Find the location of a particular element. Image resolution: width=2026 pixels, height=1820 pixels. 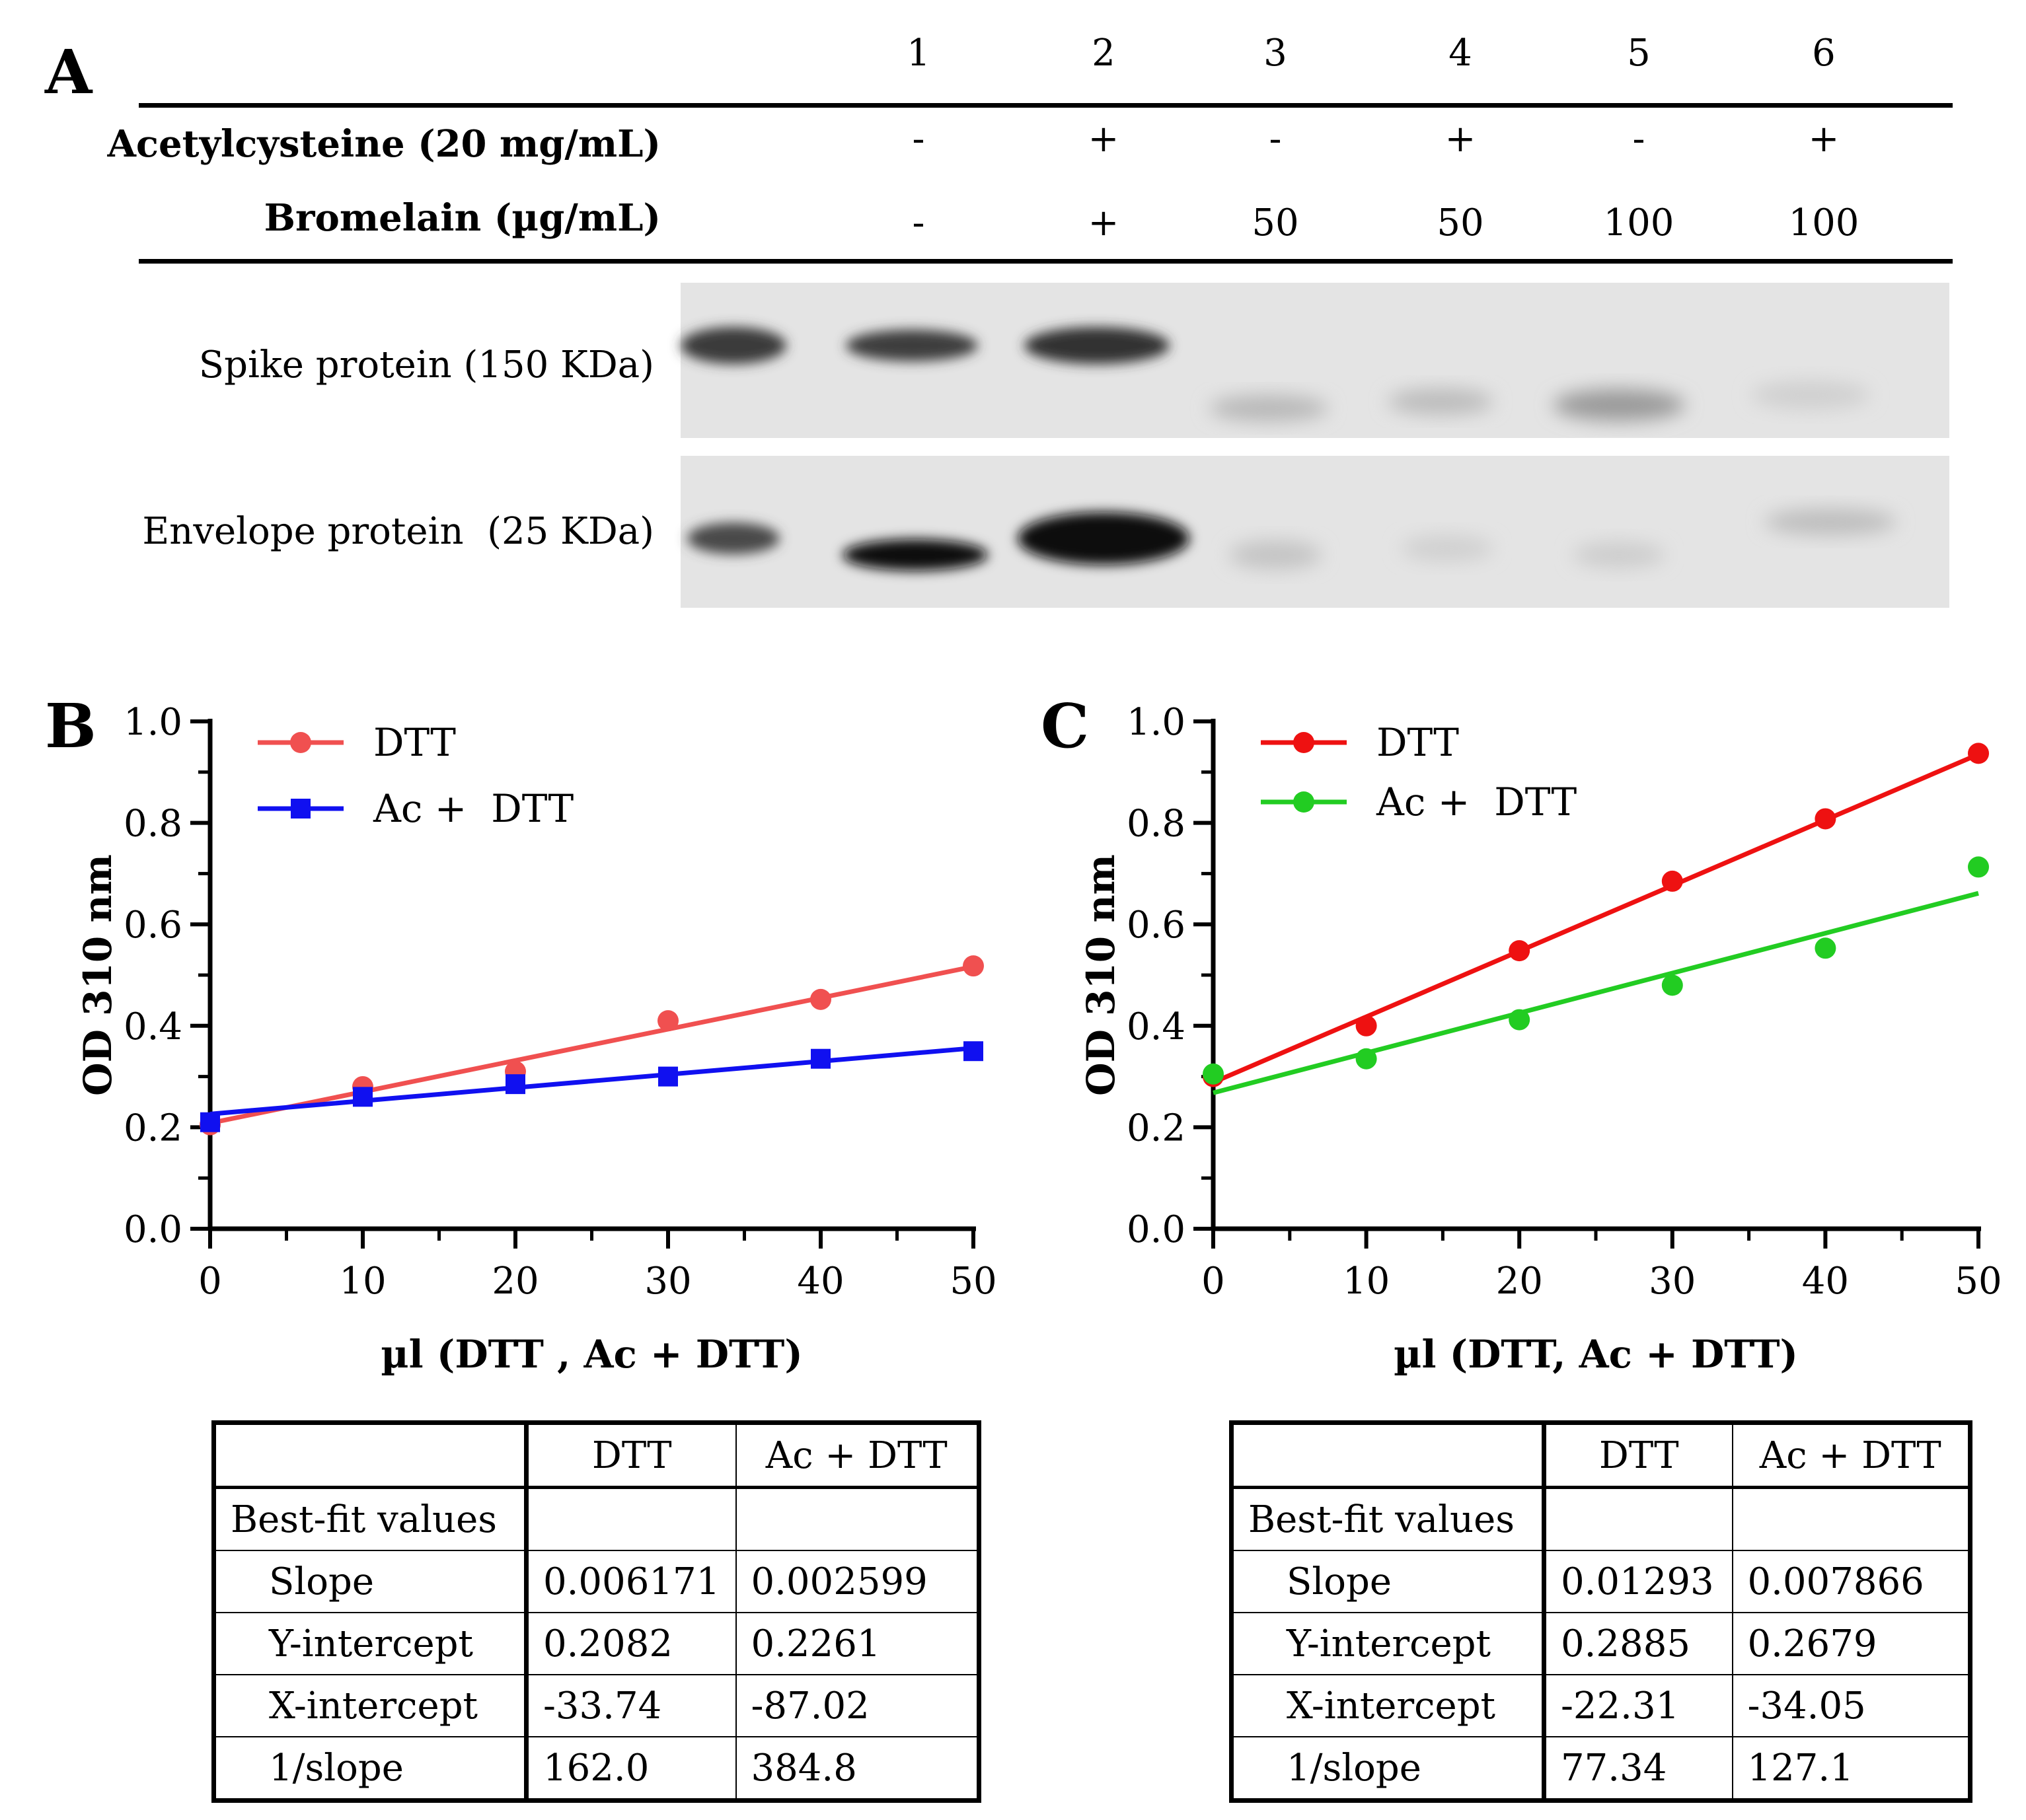

envelope-band-lane3 is located at coordinates (1103, 538).